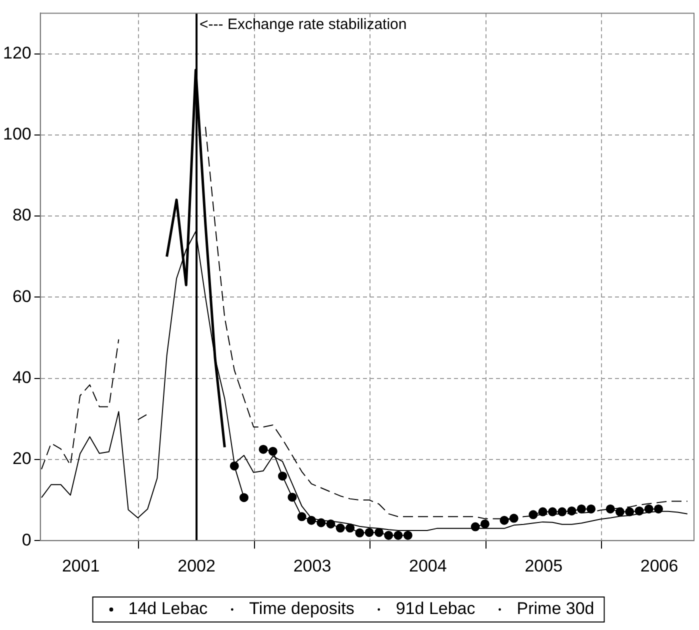 This screenshot has width=699, height=630. What do you see at coordinates (312, 566) in the screenshot?
I see `x-tick-label: 2003` at bounding box center [312, 566].